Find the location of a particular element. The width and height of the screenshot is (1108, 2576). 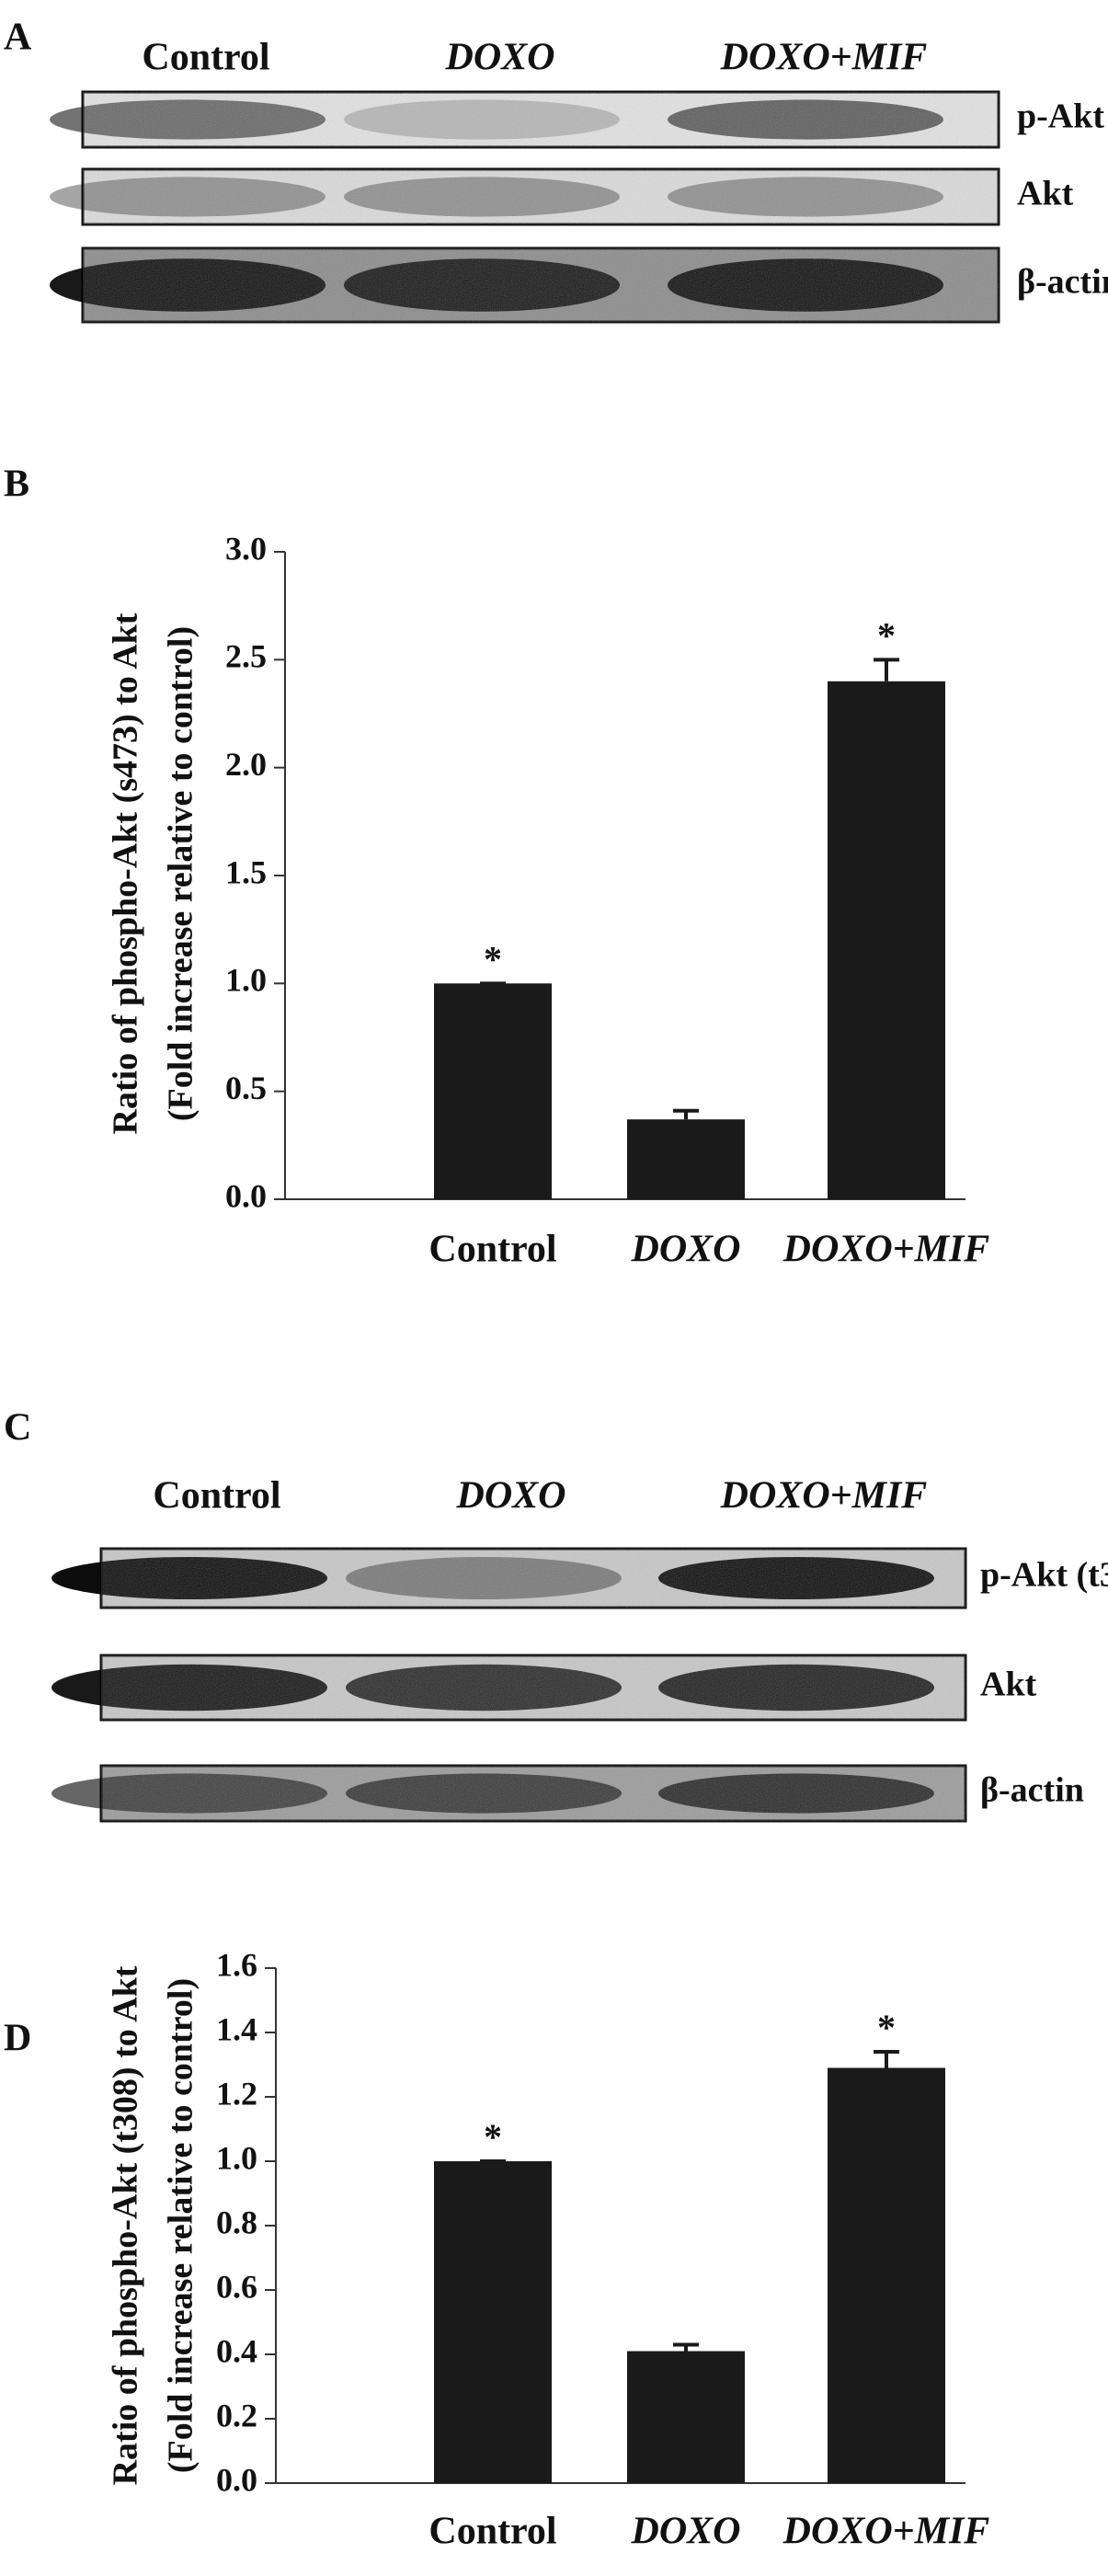

row-label: p-Akt (s473) is located at coordinates (1062, 116).